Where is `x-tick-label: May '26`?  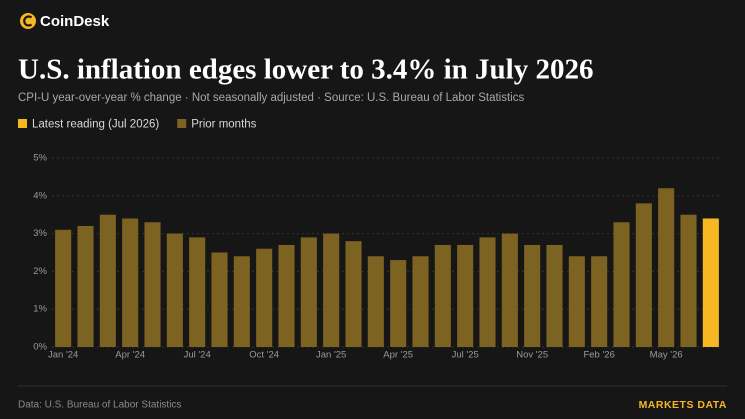
x-tick-label: May '26 is located at coordinates (666, 355).